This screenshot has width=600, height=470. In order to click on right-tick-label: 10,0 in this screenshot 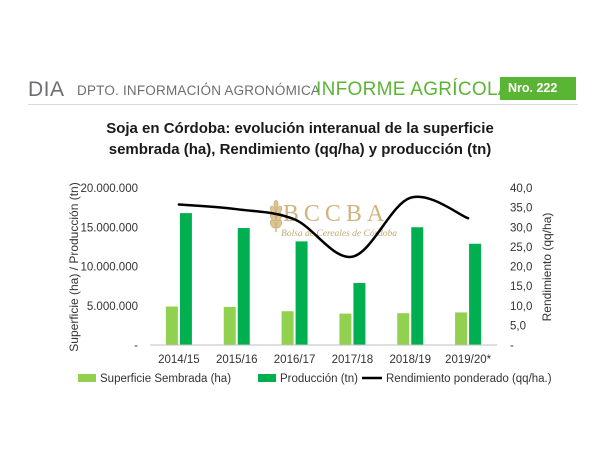, I will do `click(521, 307)`.